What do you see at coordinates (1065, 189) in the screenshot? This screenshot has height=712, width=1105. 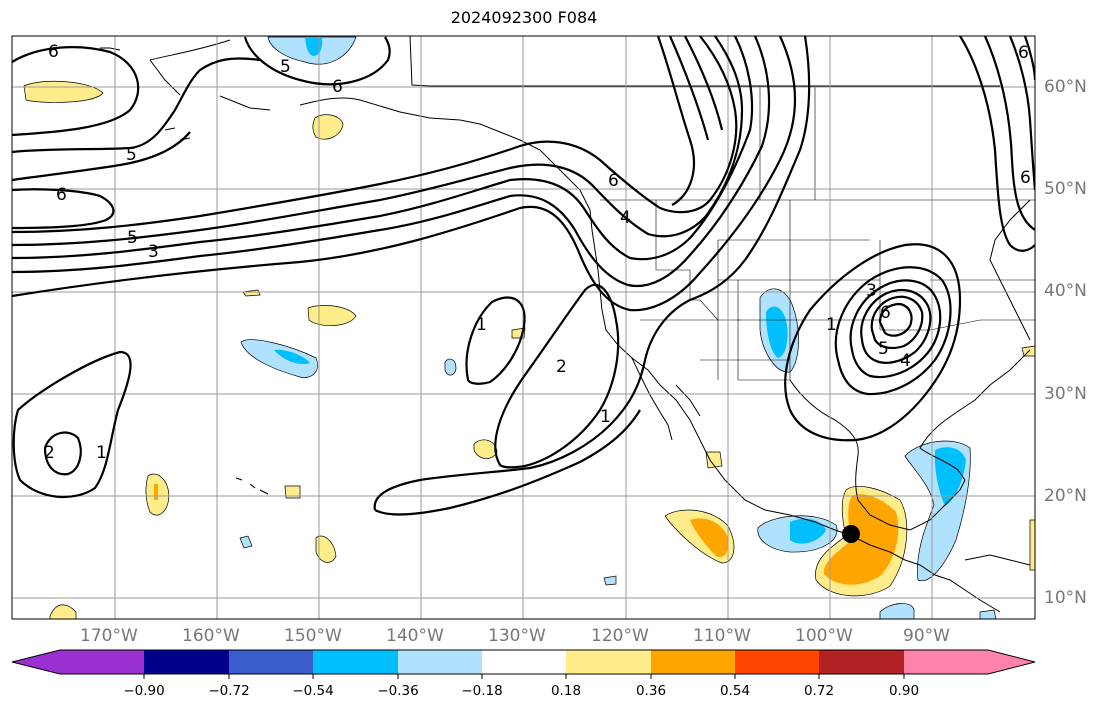 I see `lat-label: 50°N` at bounding box center [1065, 189].